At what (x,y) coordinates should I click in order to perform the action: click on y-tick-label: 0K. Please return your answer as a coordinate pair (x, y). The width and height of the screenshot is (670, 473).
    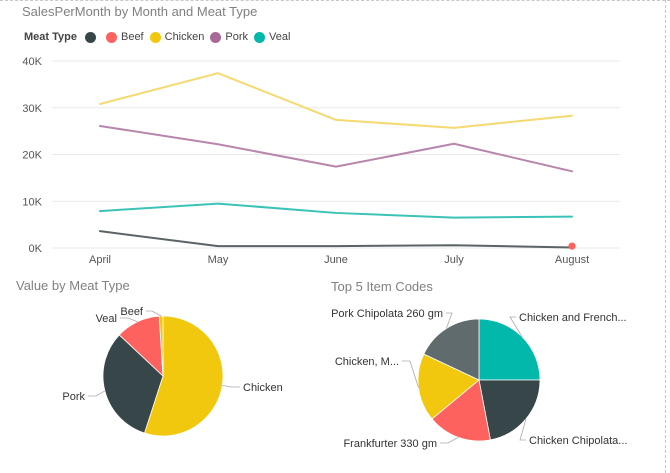
    Looking at the image, I should click on (36, 249).